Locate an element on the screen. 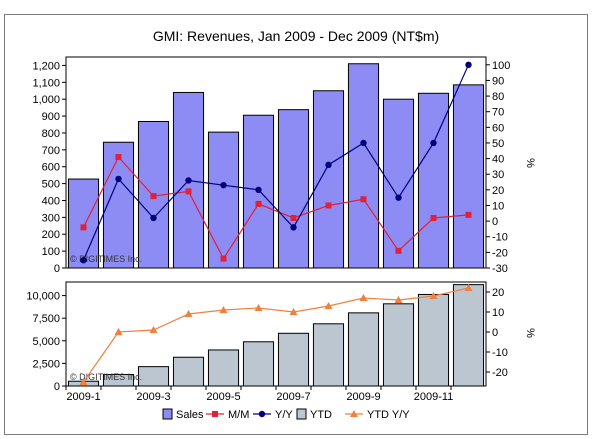 Image resolution: width=599 pixels, height=439 pixels. legend-label: Y/Y is located at coordinates (284, 415).